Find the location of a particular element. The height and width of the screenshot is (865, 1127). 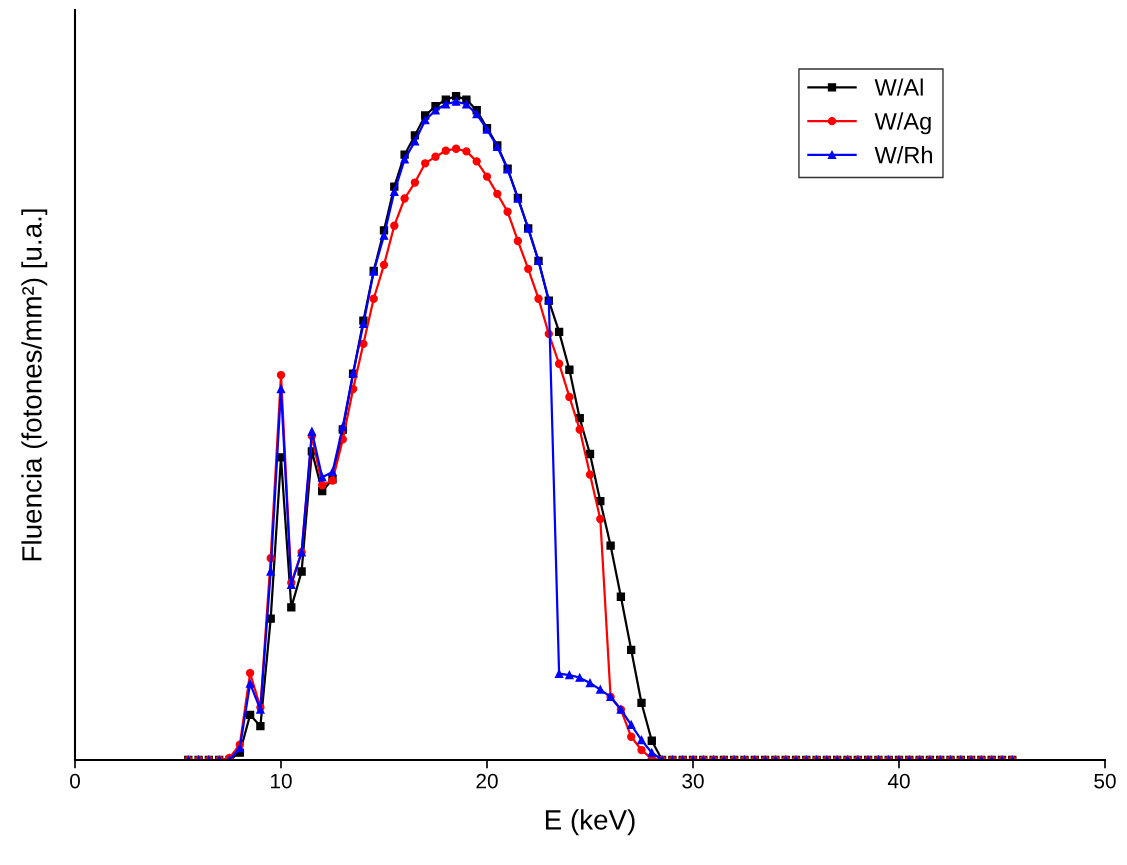

legend-label: W/Ag is located at coordinates (902, 123).